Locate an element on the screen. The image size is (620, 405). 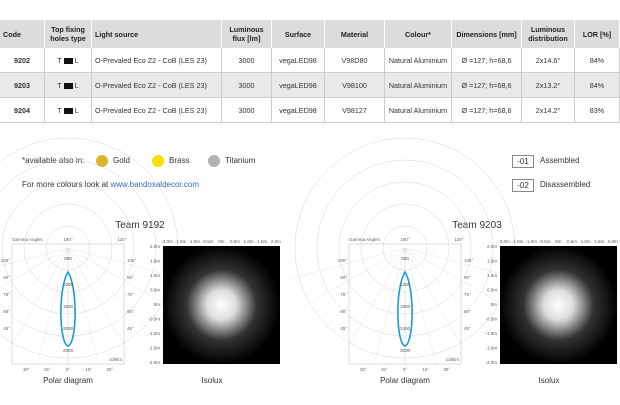
isolux-x-label: -0.5m is located at coordinates (208, 241).